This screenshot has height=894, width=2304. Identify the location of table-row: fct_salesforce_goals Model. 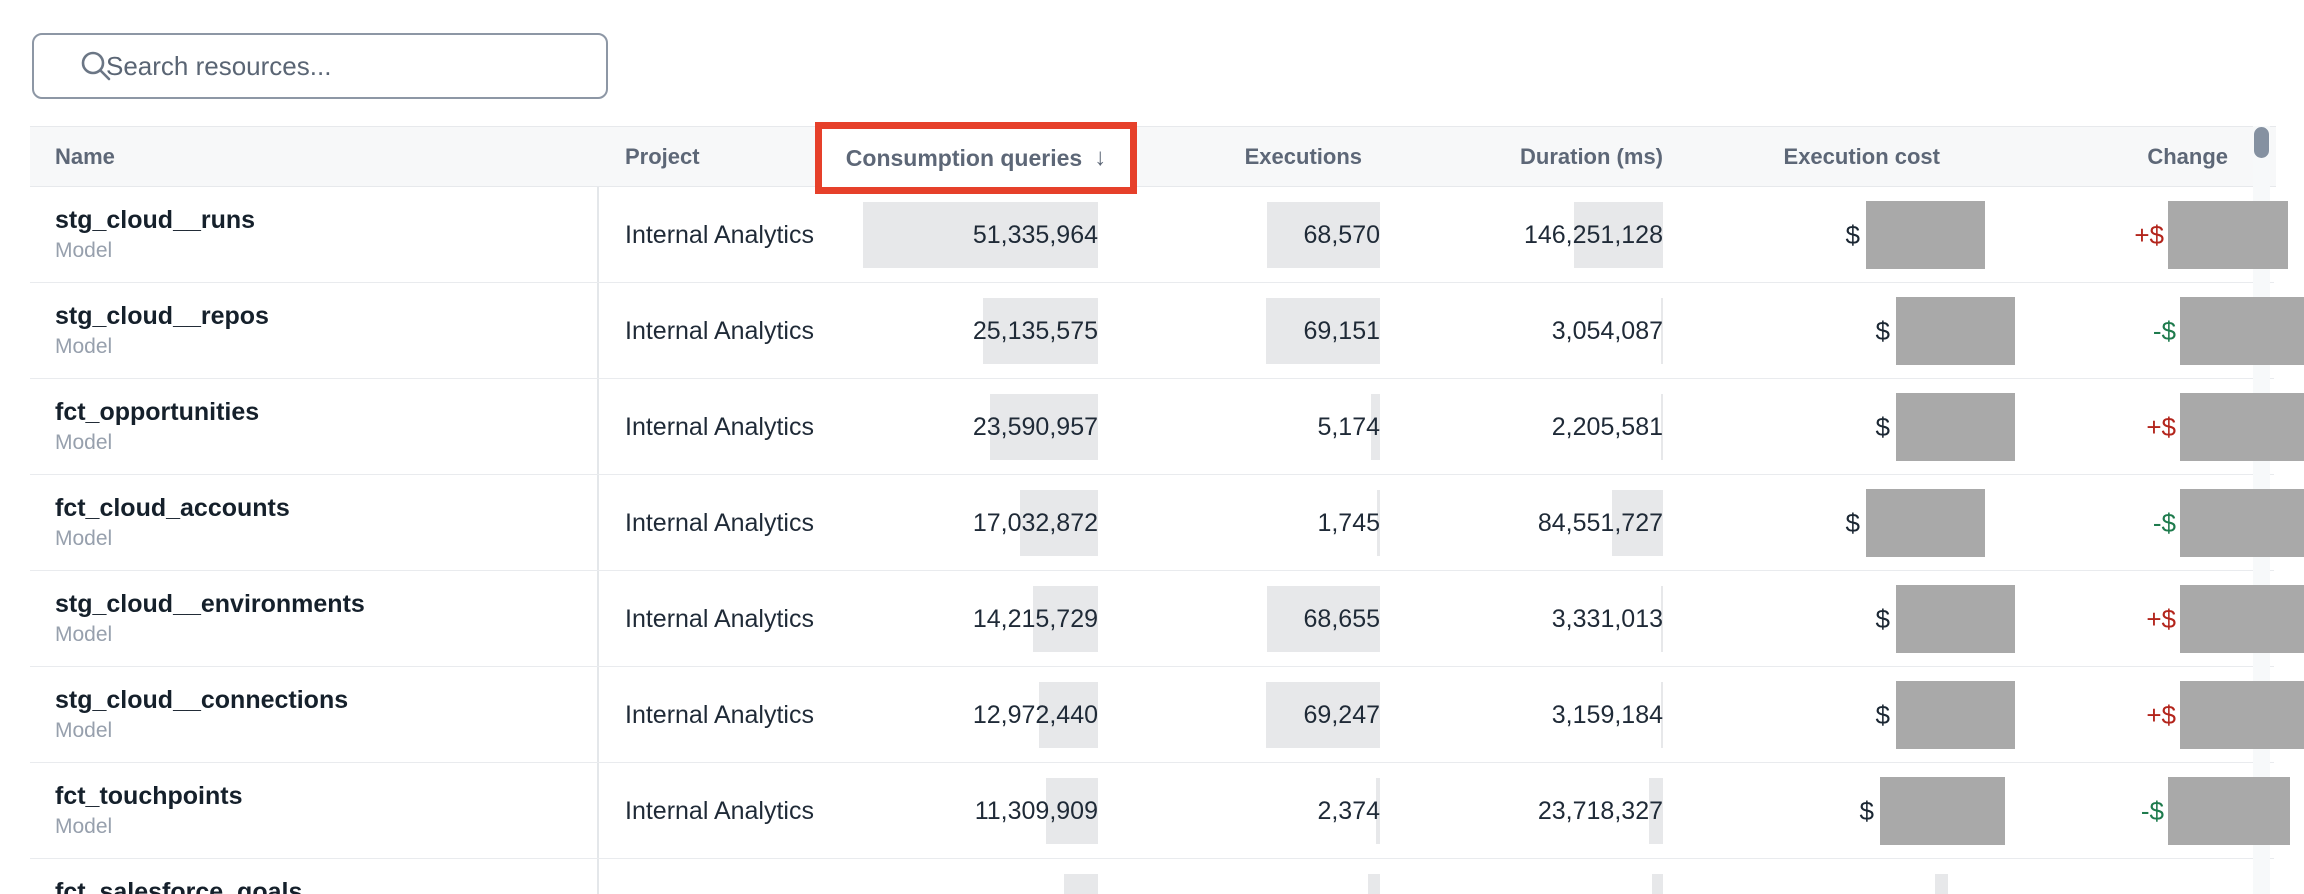
(1152, 876).